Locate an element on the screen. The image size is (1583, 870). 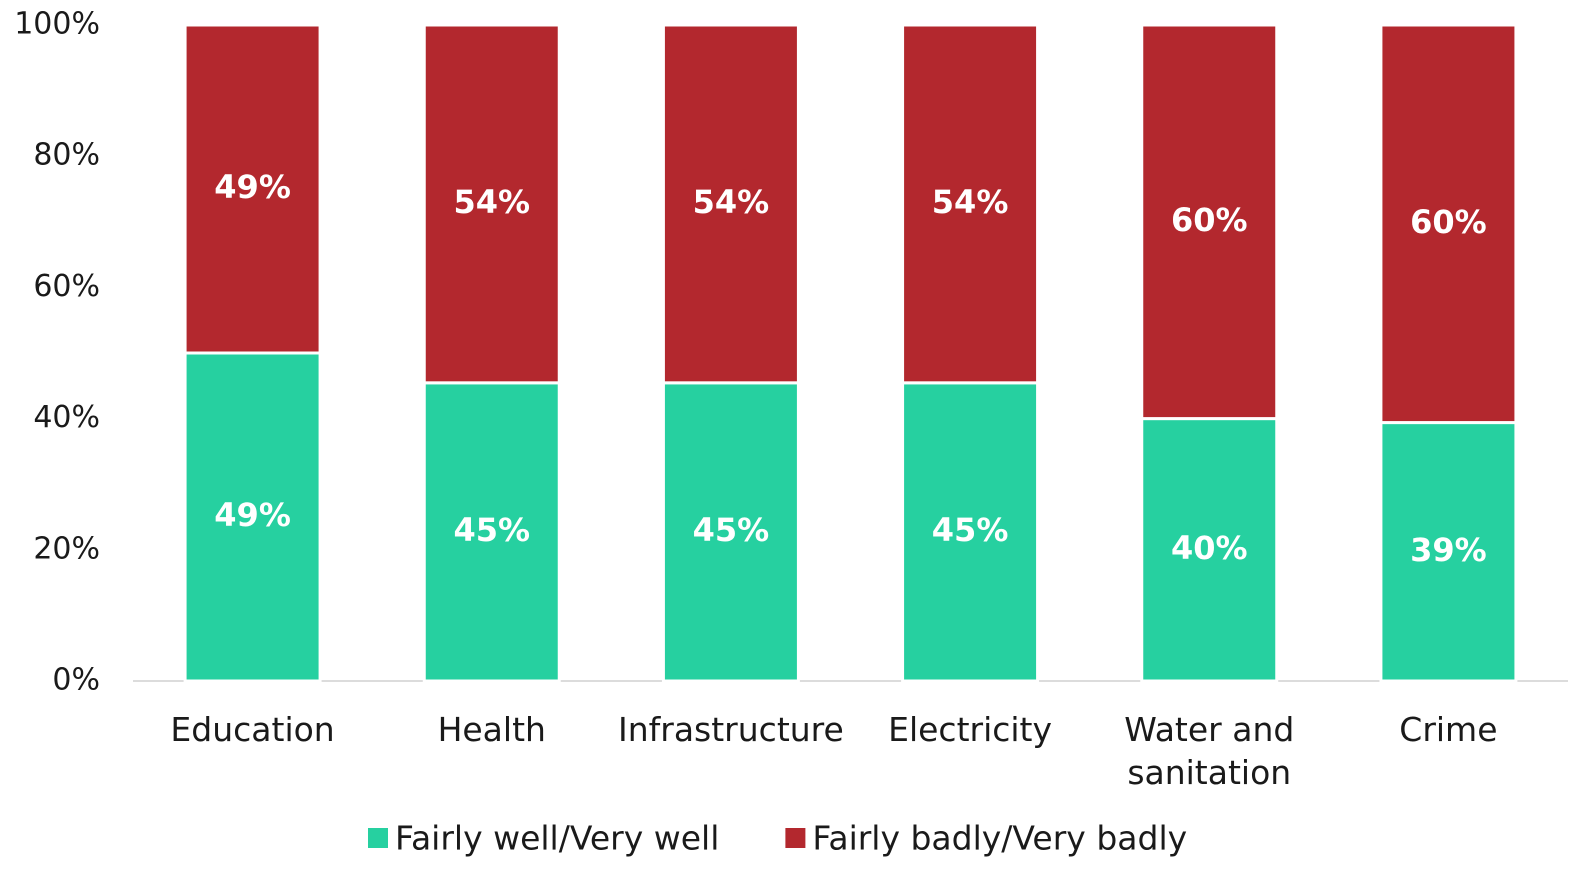
y-tick-label: 0% is located at coordinates (76, 680).